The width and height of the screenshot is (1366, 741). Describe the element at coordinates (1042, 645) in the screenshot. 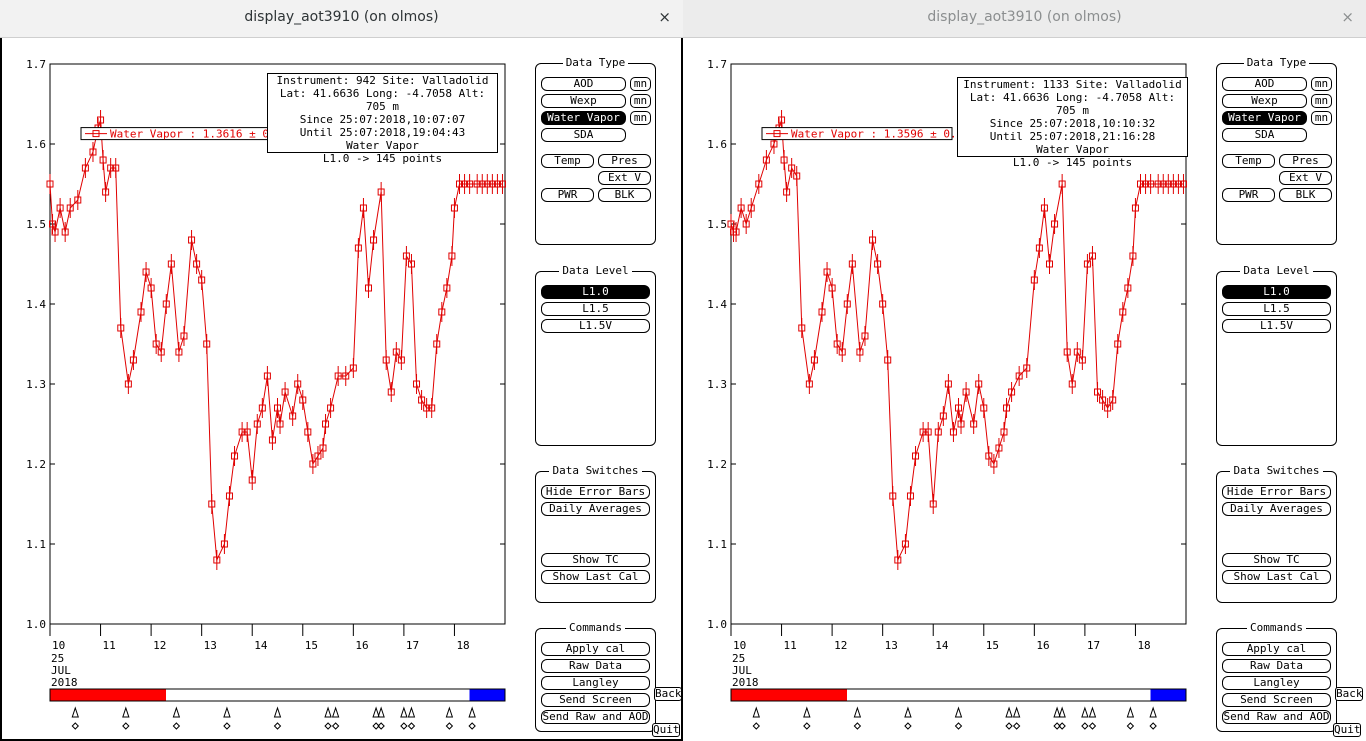

I see `x-tick-label: 16` at that location.